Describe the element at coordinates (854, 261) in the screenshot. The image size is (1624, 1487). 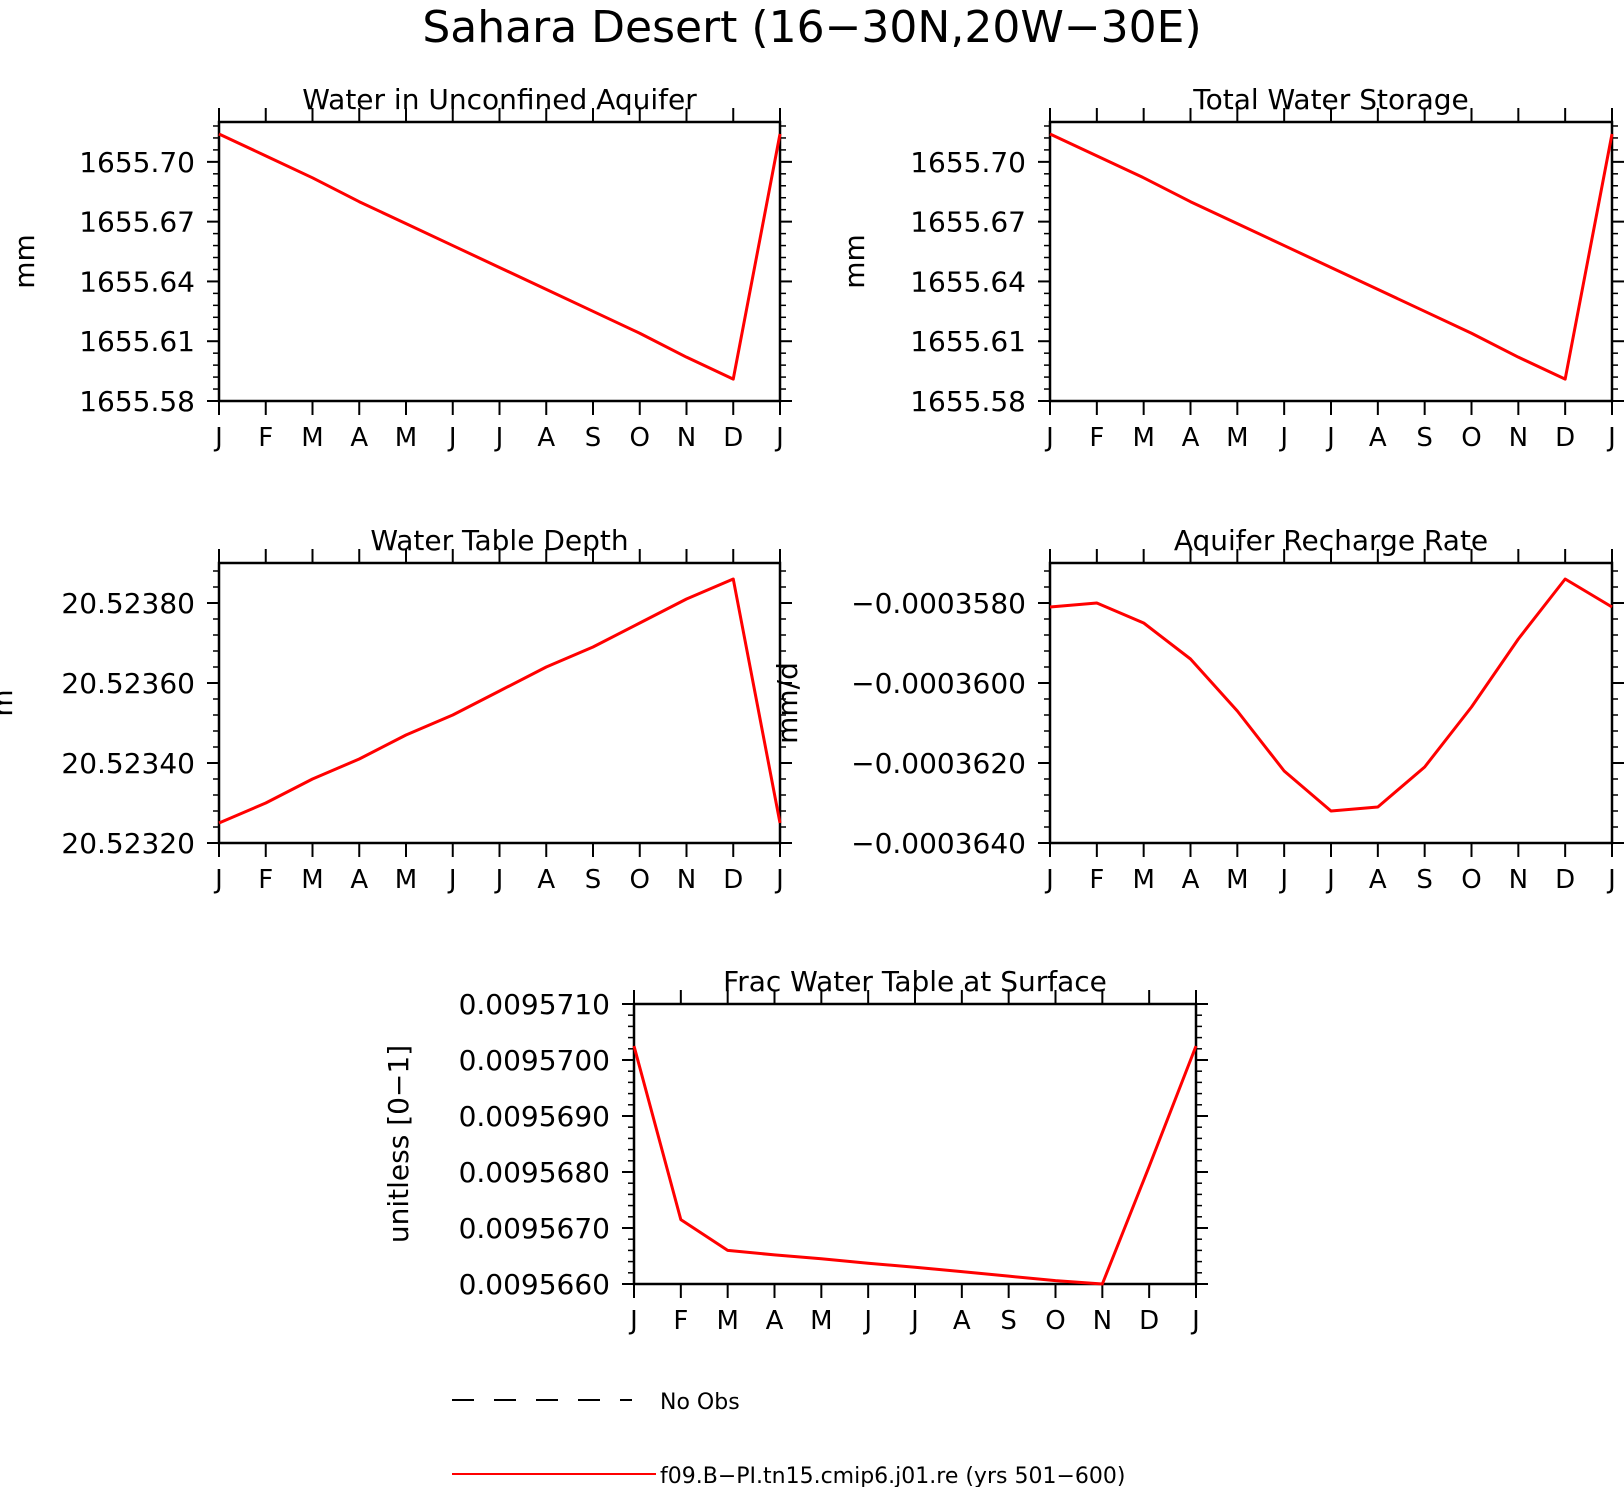
I see `y-axis-label: mm` at that location.